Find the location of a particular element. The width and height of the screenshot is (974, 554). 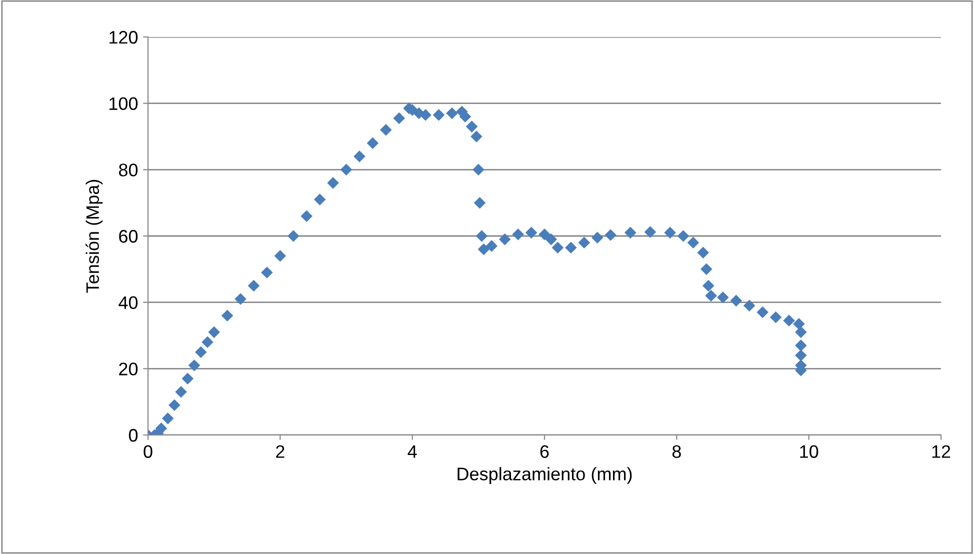

x-tick-label: 8 is located at coordinates (676, 451).